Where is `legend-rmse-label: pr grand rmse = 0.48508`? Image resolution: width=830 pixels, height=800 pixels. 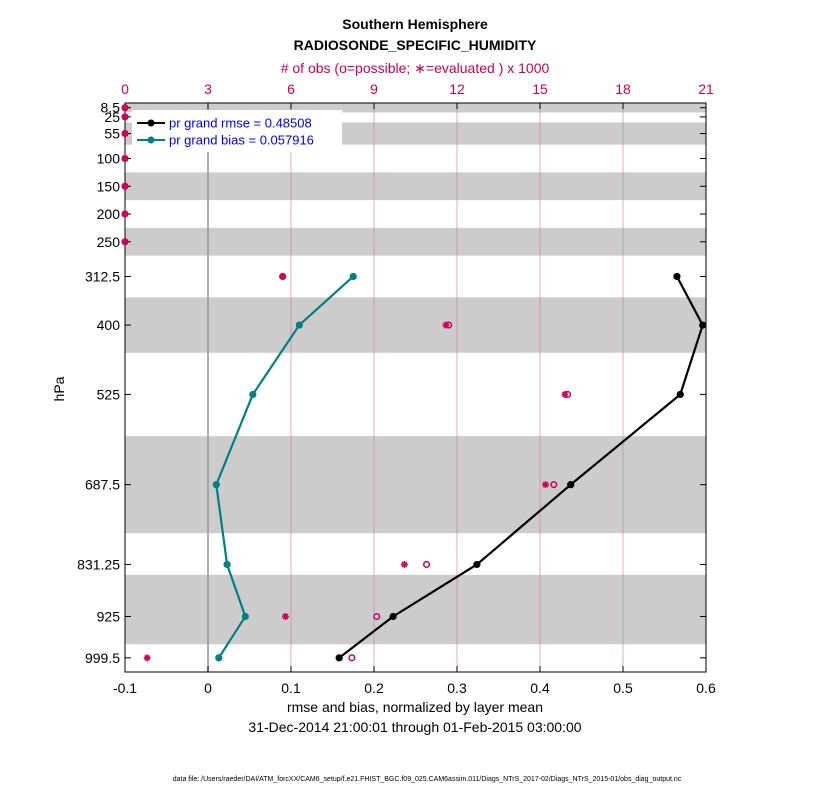 legend-rmse-label: pr grand rmse = 0.48508 is located at coordinates (240, 123).